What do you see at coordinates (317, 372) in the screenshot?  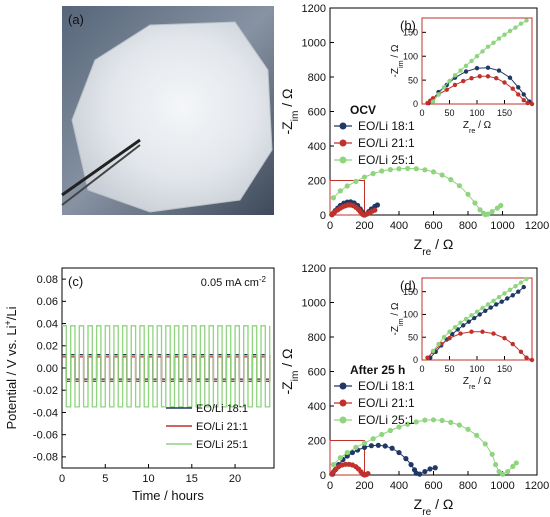 I see `axis-ytick-label: 600` at bounding box center [317, 372].